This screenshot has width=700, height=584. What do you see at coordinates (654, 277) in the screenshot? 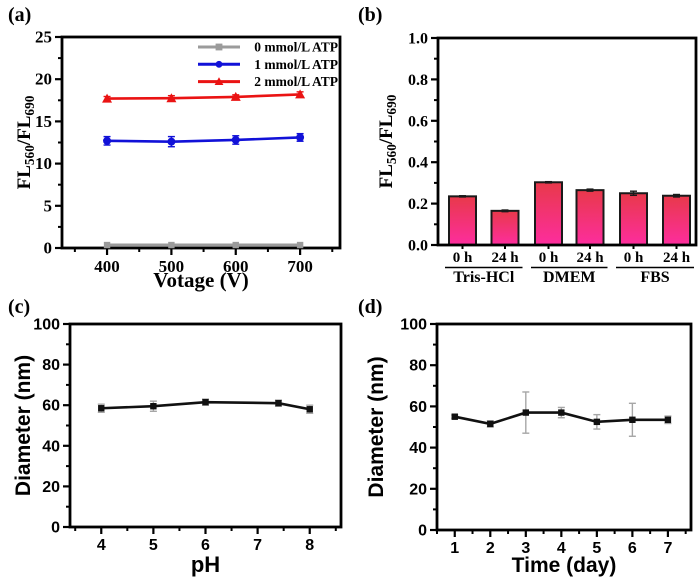
I see `svg-text: FBS` at bounding box center [654, 277].